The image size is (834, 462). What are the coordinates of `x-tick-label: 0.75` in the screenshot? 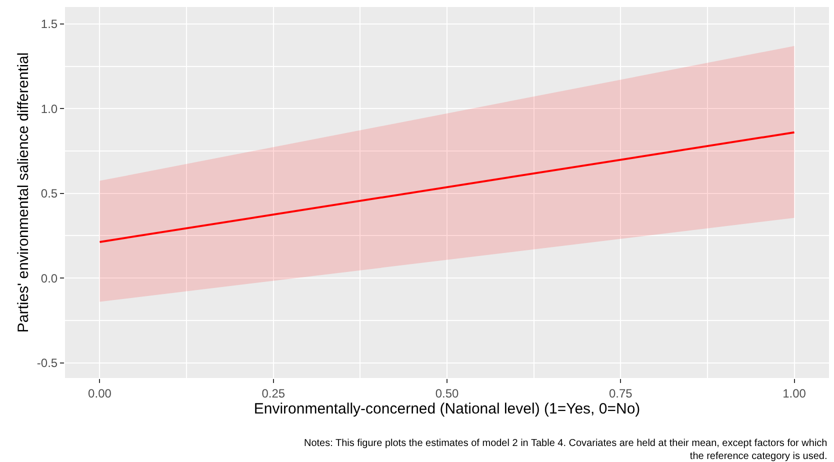 It's located at (620, 393).